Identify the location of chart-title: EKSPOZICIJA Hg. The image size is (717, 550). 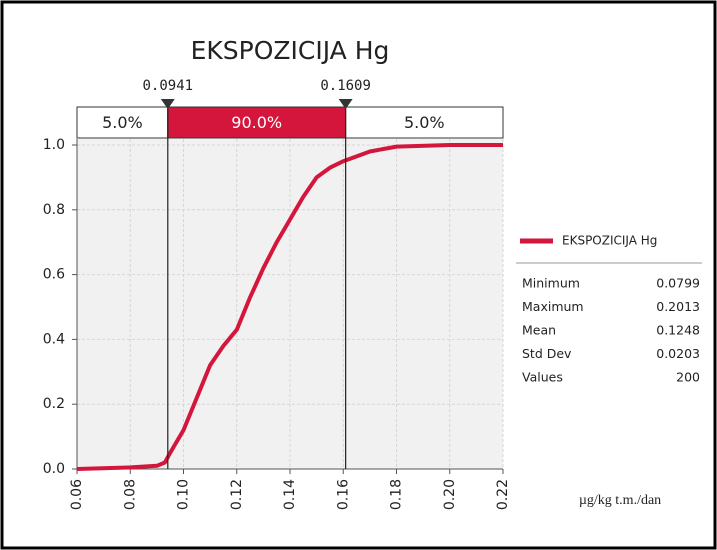
(290, 50).